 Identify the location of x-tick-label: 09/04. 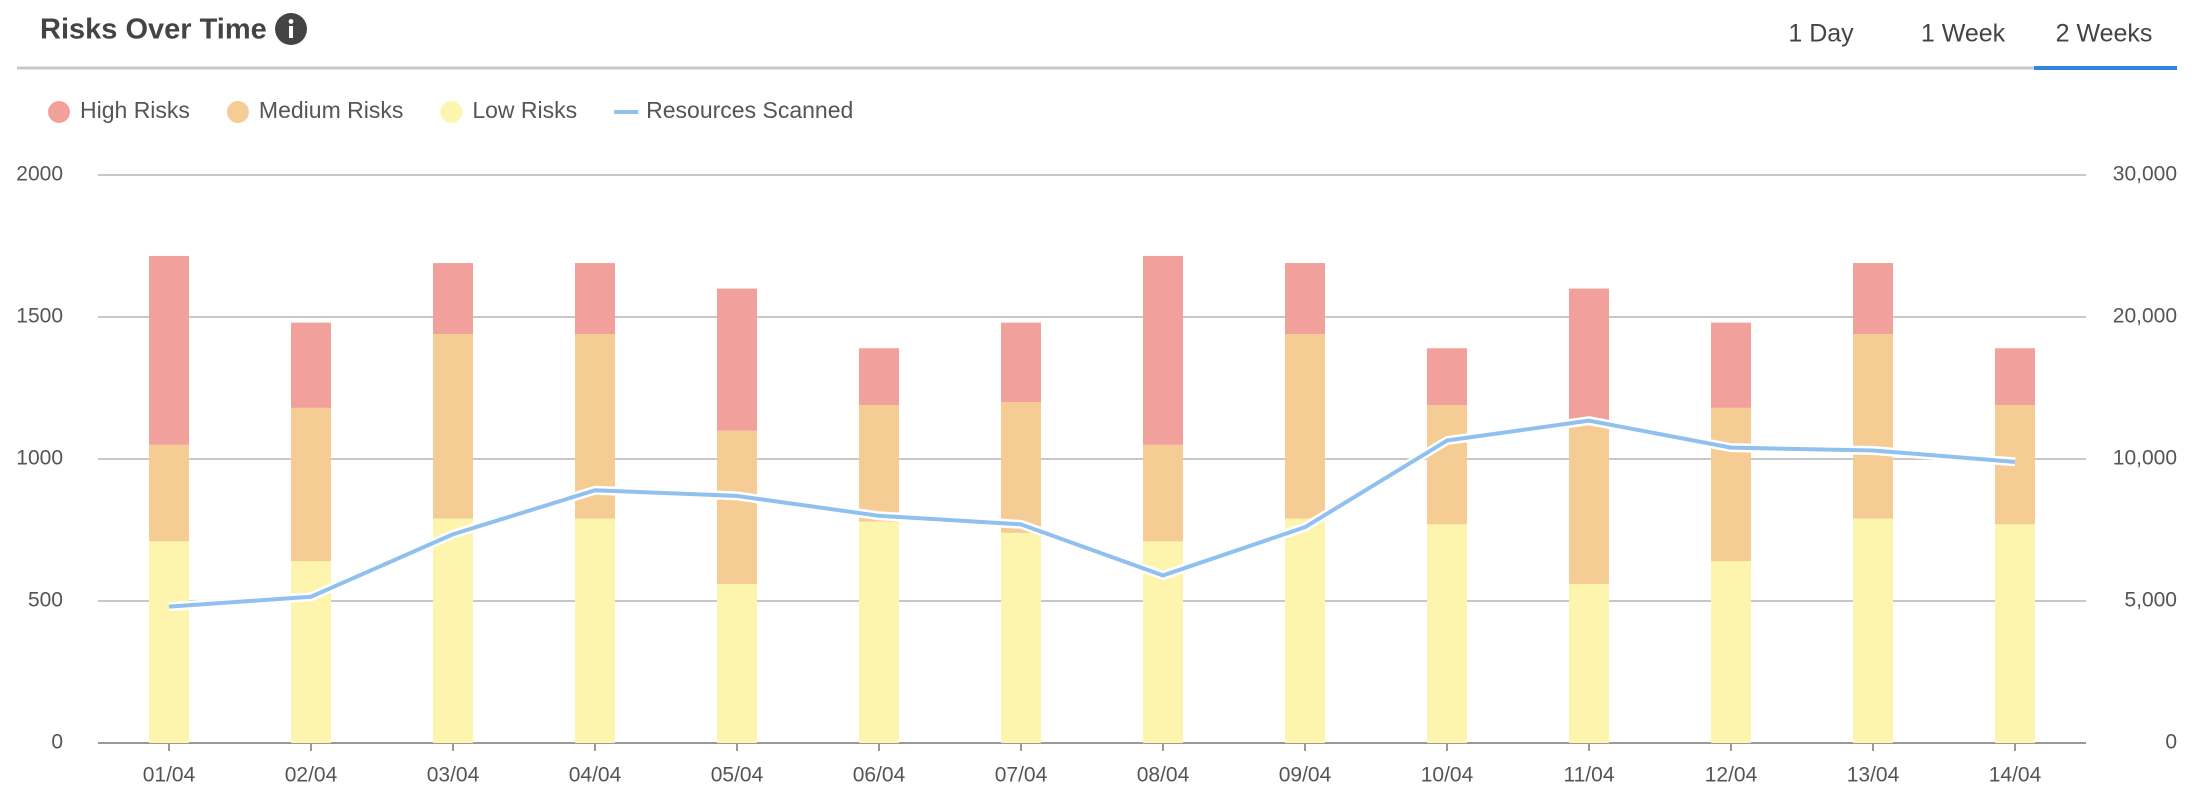
(1305, 775).